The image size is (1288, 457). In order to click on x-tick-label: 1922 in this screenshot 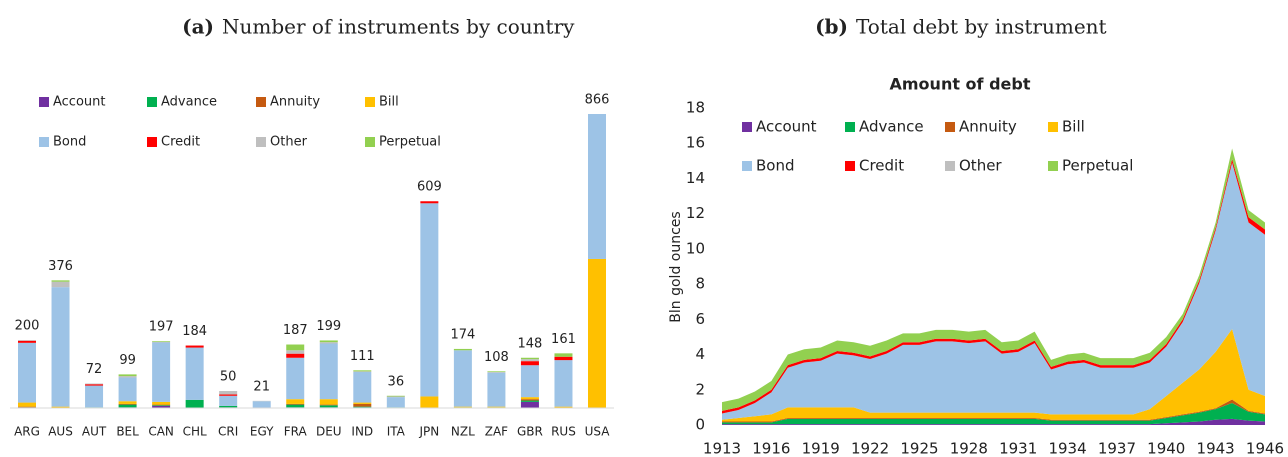, I will do `click(870, 448)`.